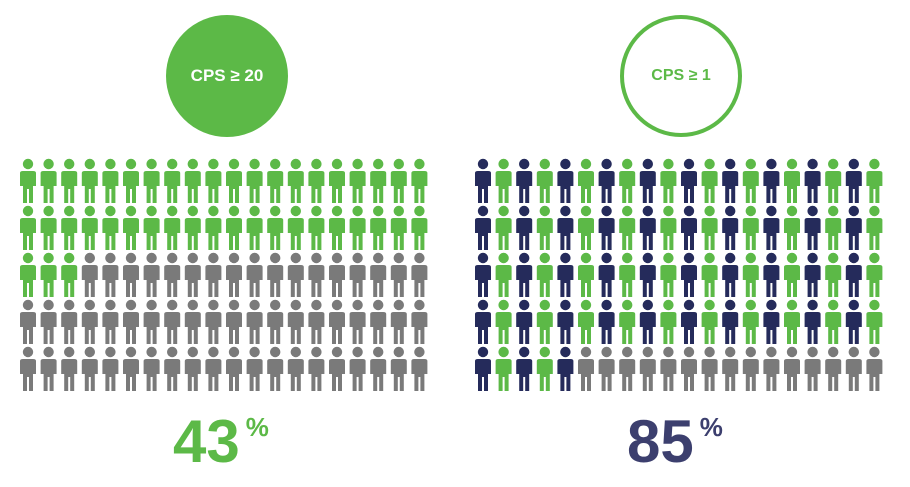 Image resolution: width=910 pixels, height=487 pixels. Describe the element at coordinates (711, 427) in the screenshot. I see `cps-1-percent-sign: %` at that location.